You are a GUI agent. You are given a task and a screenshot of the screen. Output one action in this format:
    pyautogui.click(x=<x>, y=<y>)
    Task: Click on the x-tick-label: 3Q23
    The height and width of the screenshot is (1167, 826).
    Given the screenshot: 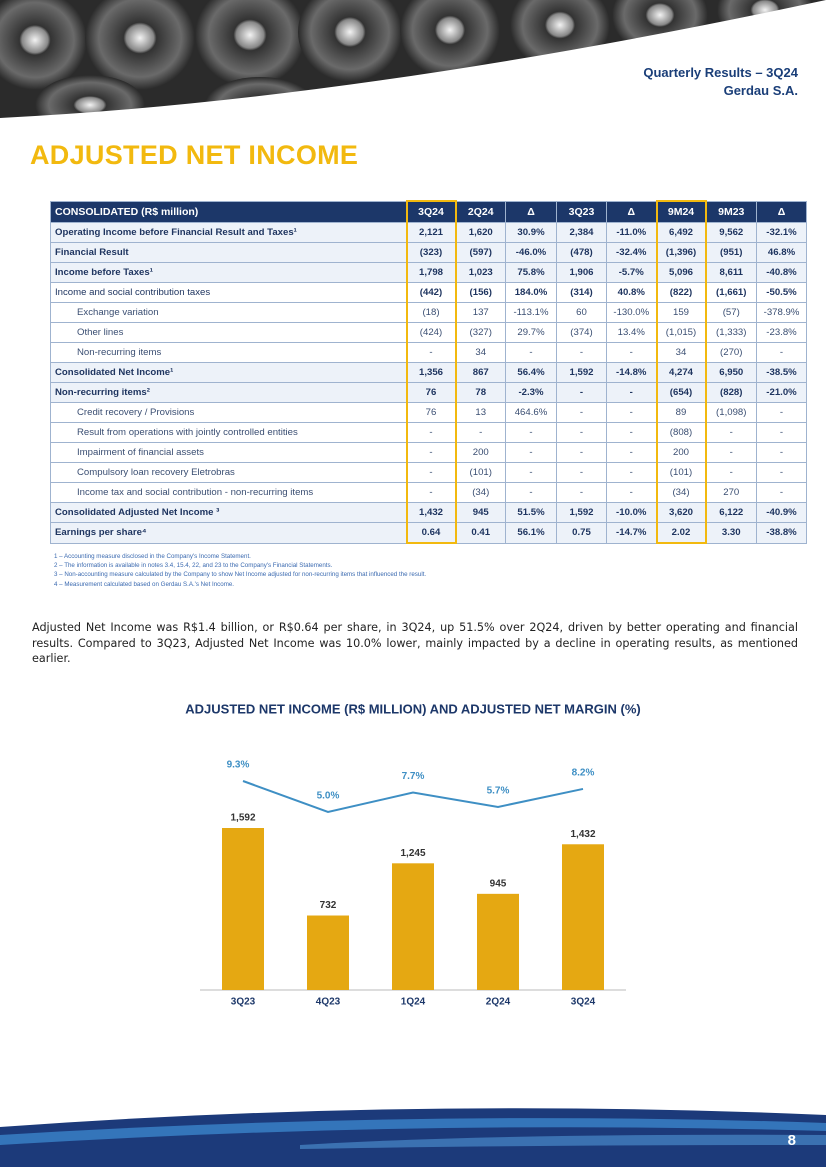 What is the action you would take?
    pyautogui.click(x=243, y=1002)
    